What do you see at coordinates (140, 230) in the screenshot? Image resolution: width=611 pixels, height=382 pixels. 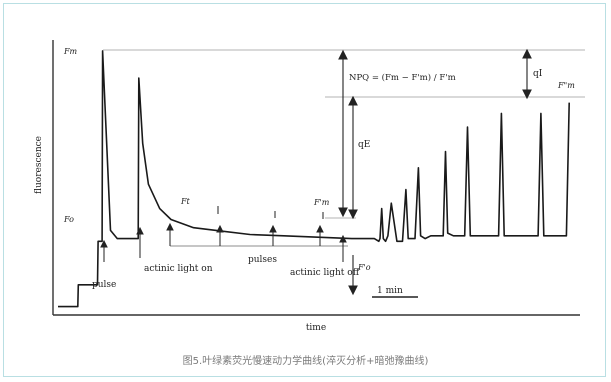 I see `actinic-on-arrow-head` at bounding box center [140, 230].